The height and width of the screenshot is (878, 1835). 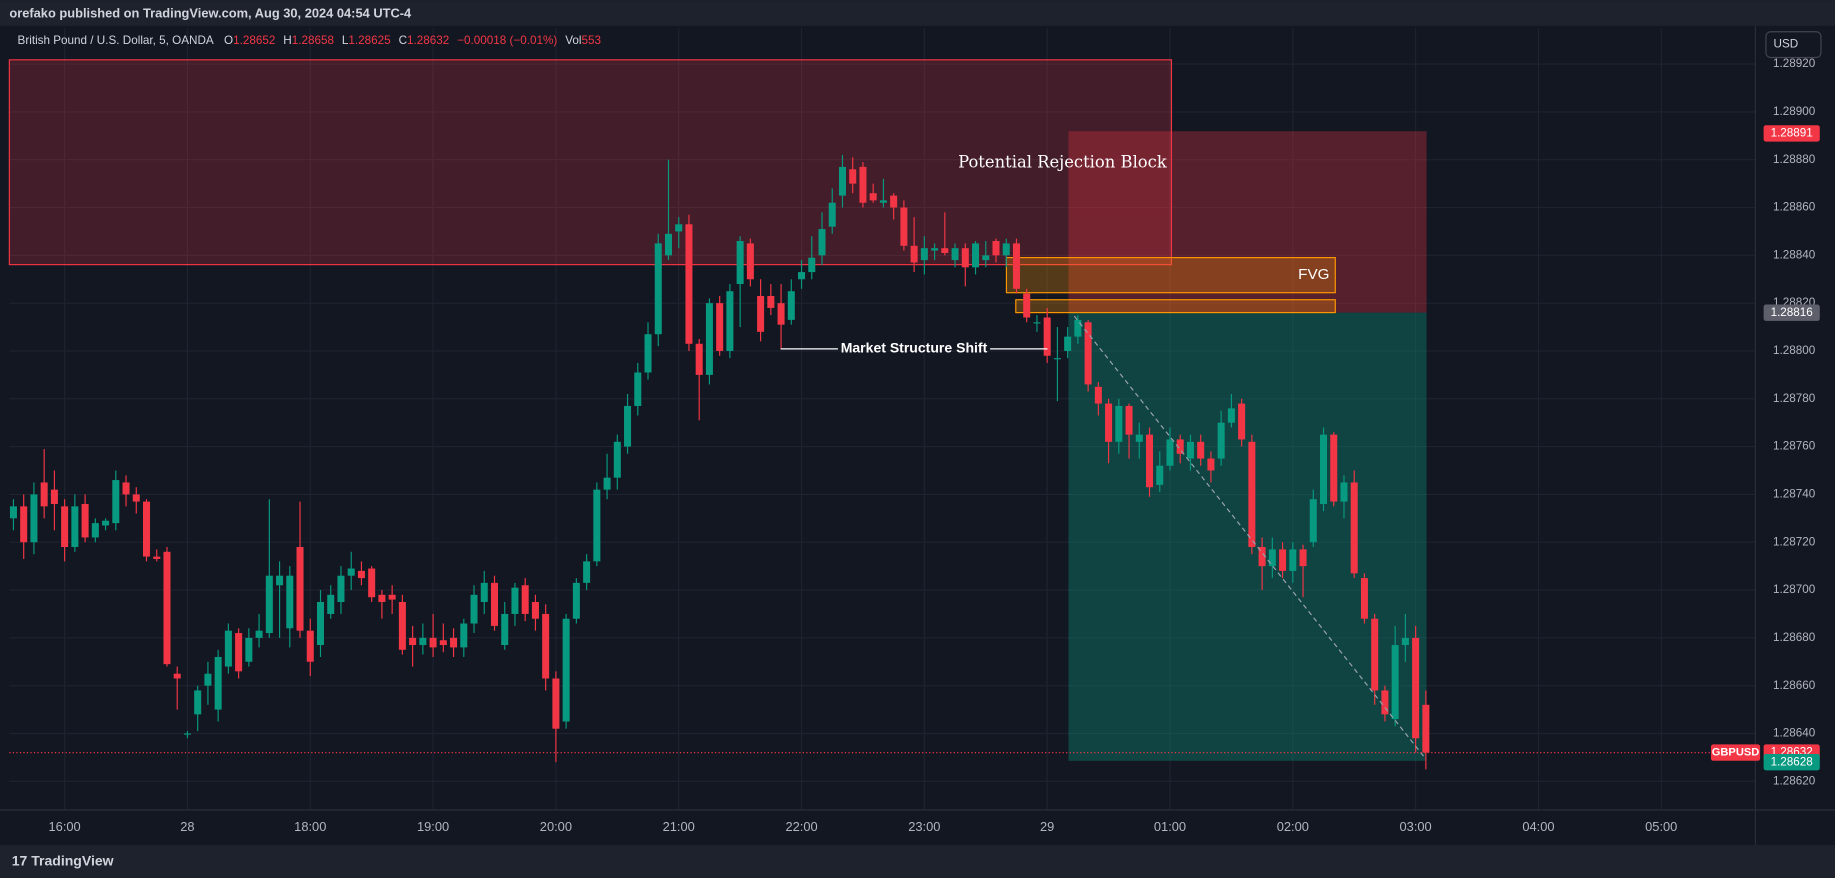 I want to click on x-tick-label: 16:00, so click(x=65, y=826).